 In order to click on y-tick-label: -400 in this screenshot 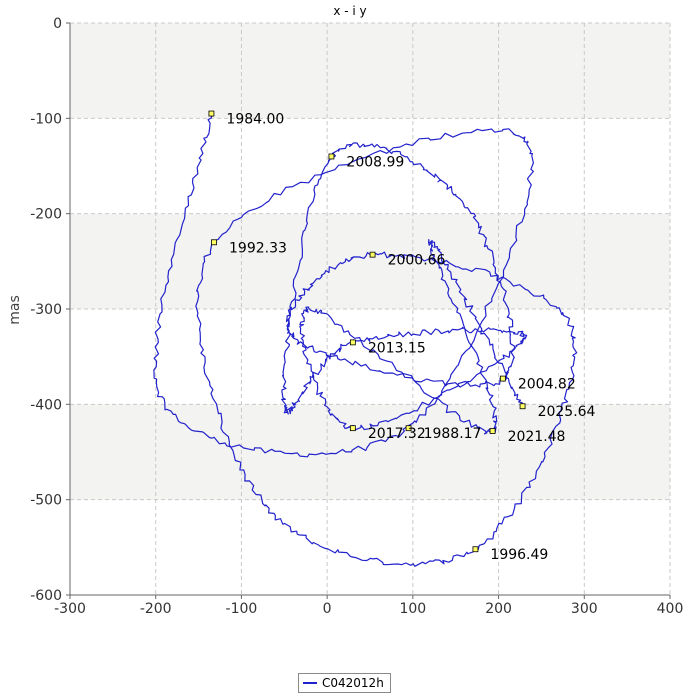, I will do `click(46, 405)`.